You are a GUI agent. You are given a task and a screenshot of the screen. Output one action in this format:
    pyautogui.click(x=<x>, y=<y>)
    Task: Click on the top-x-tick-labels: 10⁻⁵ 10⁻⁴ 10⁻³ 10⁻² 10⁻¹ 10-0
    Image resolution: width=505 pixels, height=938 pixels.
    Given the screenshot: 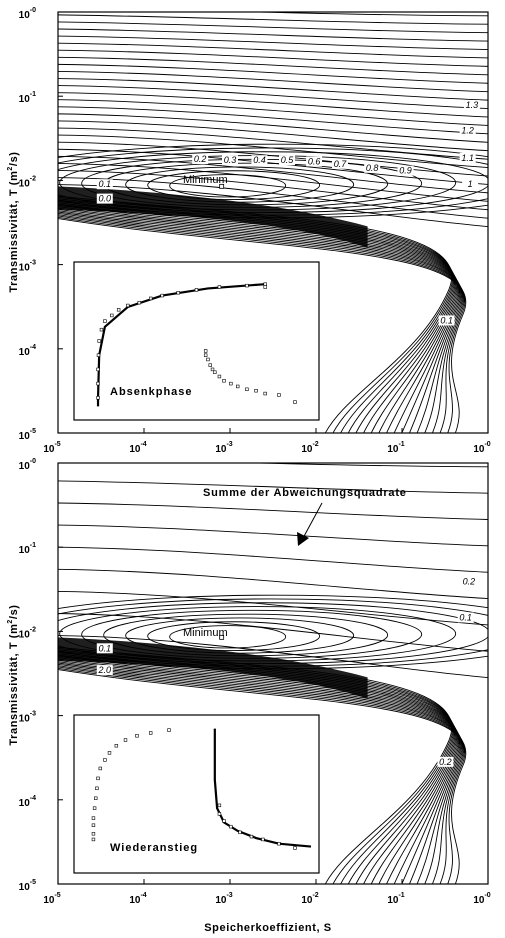 What is the action you would take?
    pyautogui.click(x=267, y=441)
    